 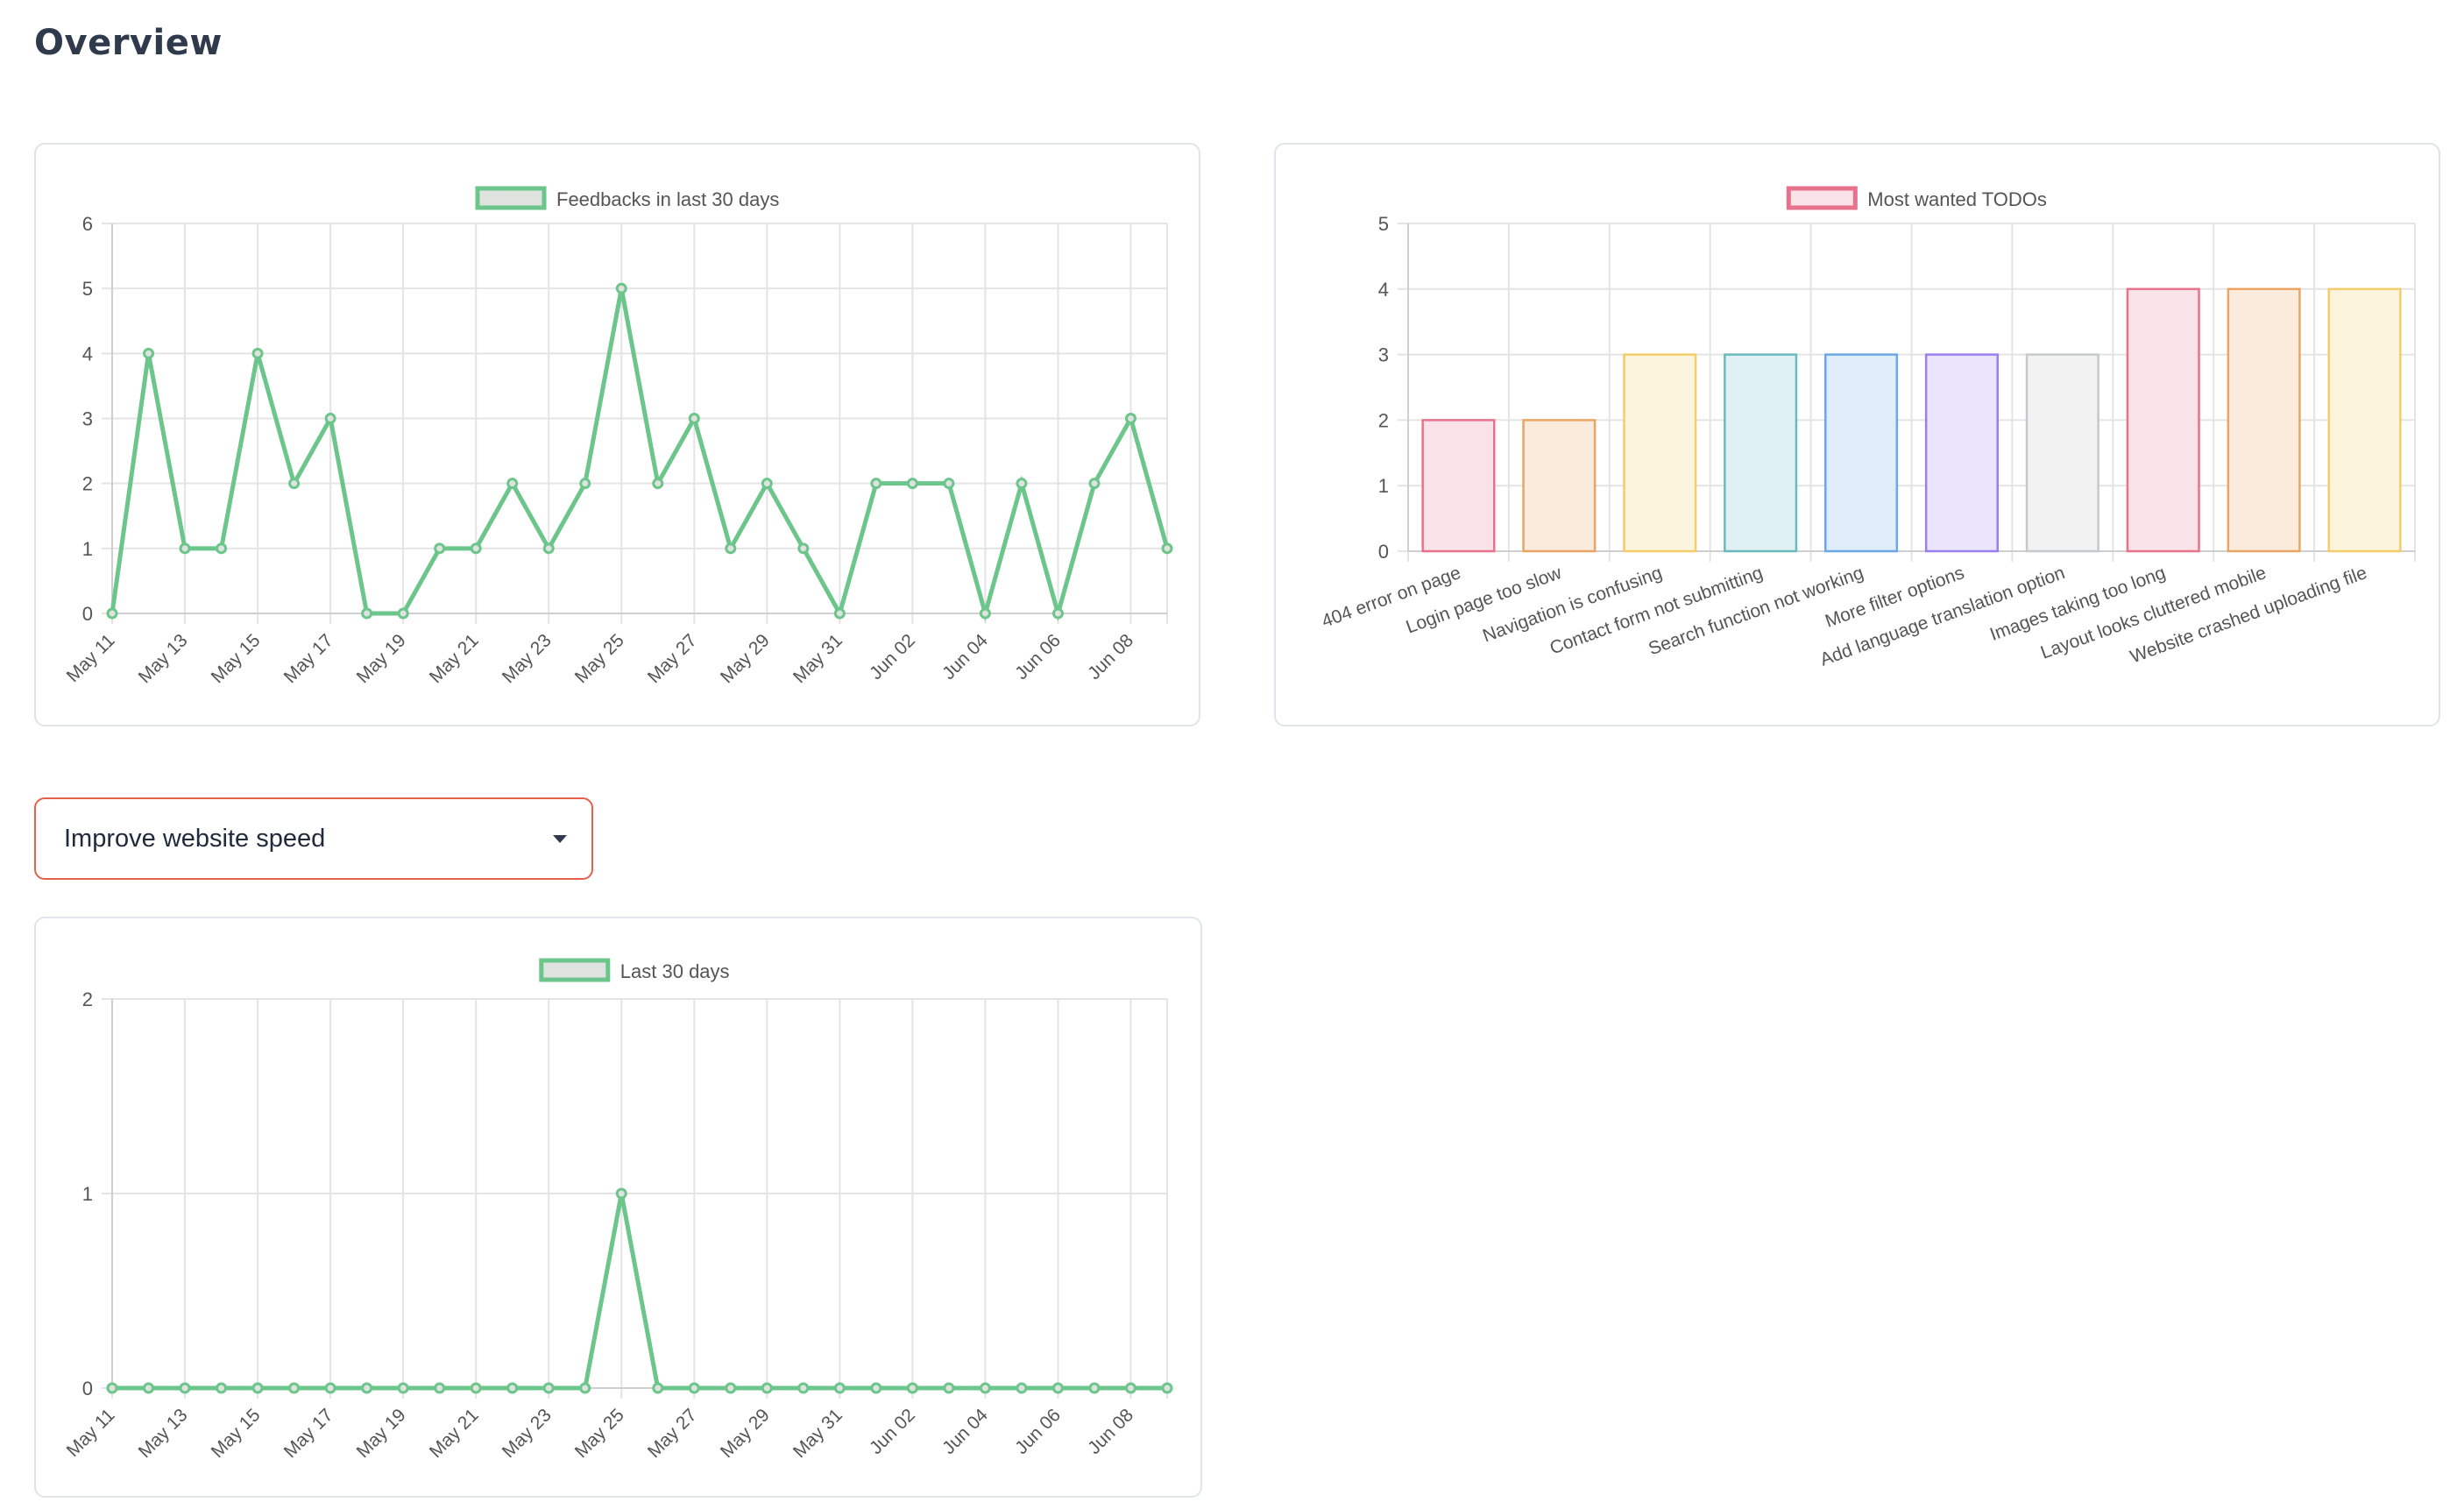 What do you see at coordinates (745, 658) in the screenshot?
I see `x-tick-label: May 29` at bounding box center [745, 658].